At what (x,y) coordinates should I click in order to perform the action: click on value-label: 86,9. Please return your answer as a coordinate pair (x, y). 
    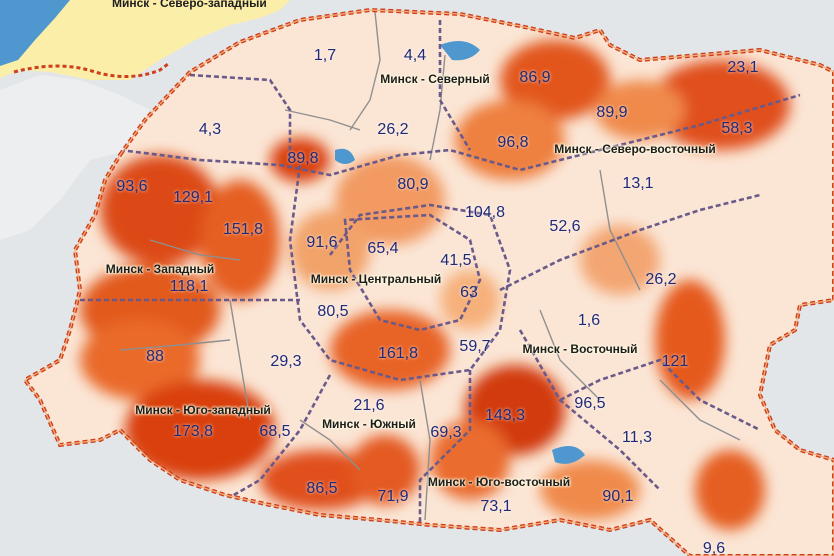
    Looking at the image, I should click on (535, 77).